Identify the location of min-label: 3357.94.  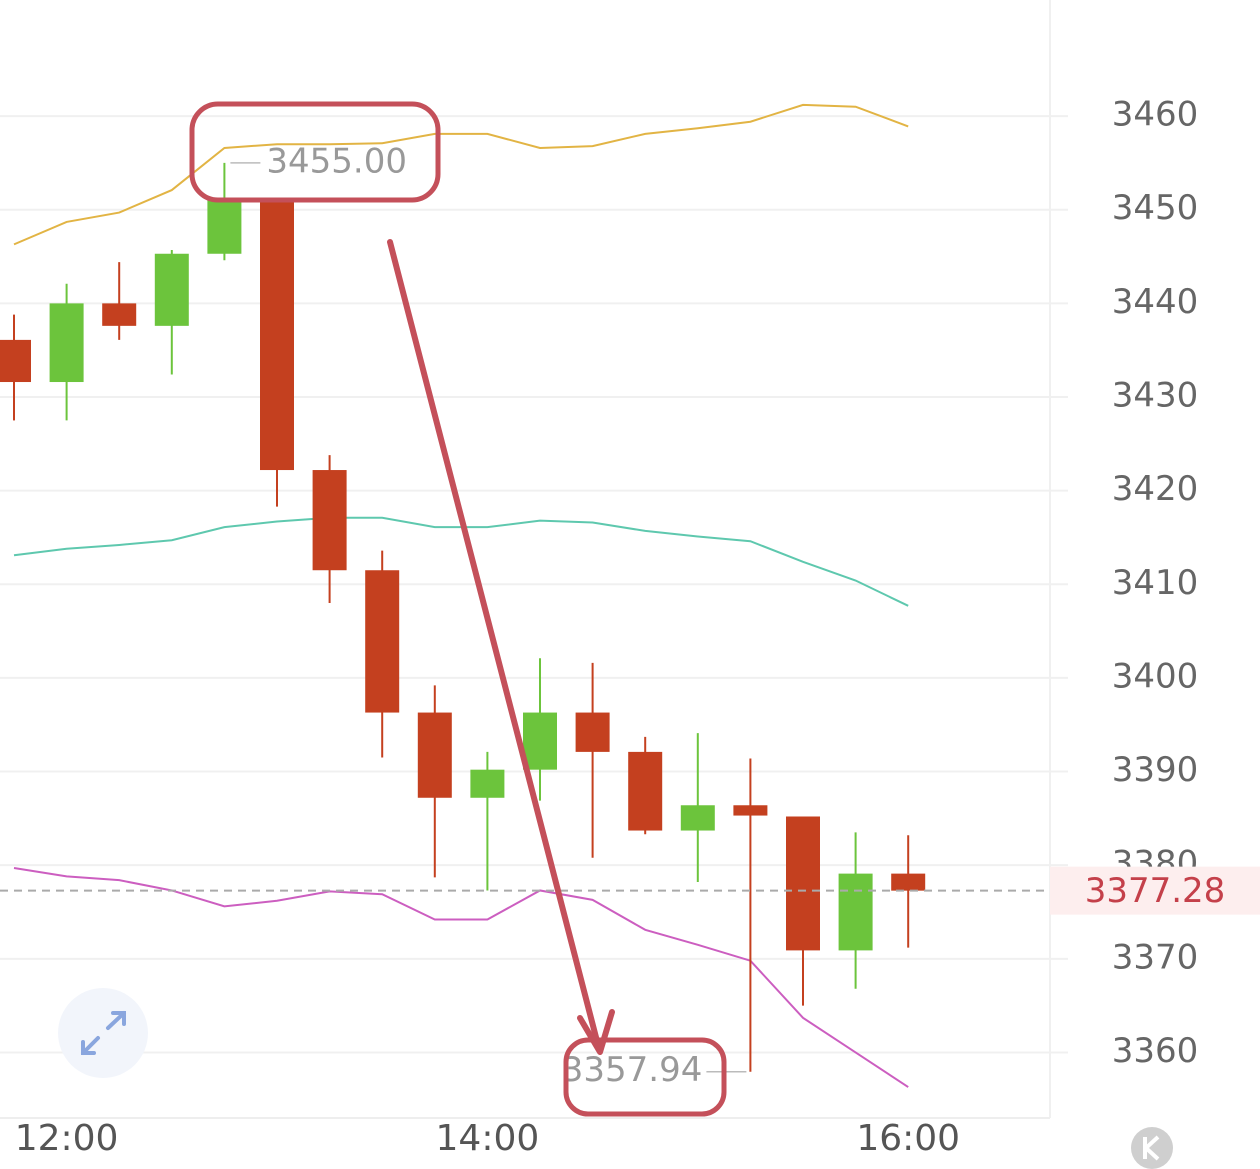
(632, 1070).